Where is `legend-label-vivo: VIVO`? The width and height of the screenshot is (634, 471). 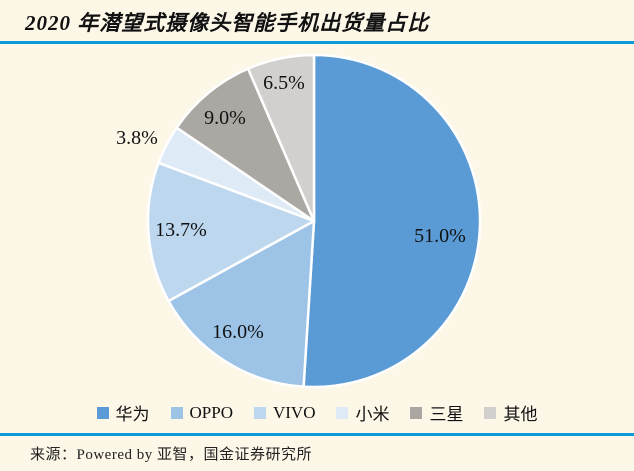
legend-label-vivo: VIVO is located at coordinates (294, 412).